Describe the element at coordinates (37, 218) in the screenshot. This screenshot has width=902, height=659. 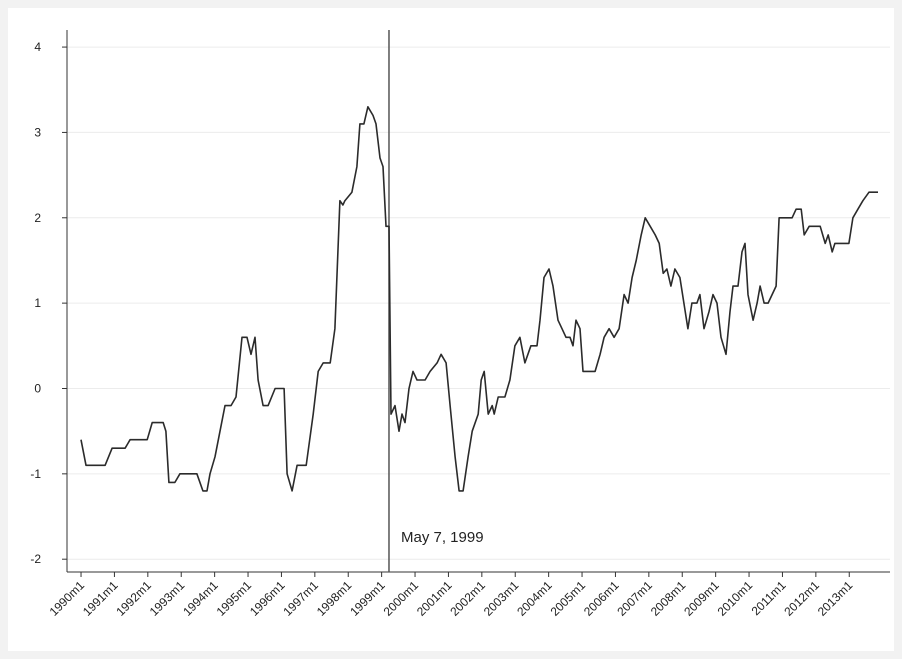
I see `y-tick-label: 2` at that location.